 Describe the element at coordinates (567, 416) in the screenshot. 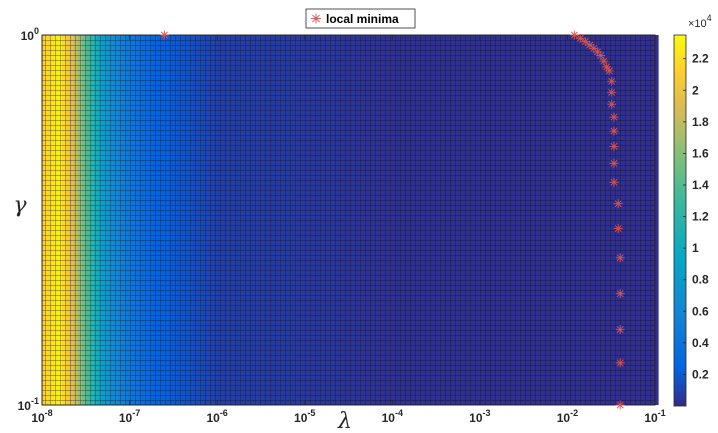

I see `x-tick-label: 10⁻²` at that location.